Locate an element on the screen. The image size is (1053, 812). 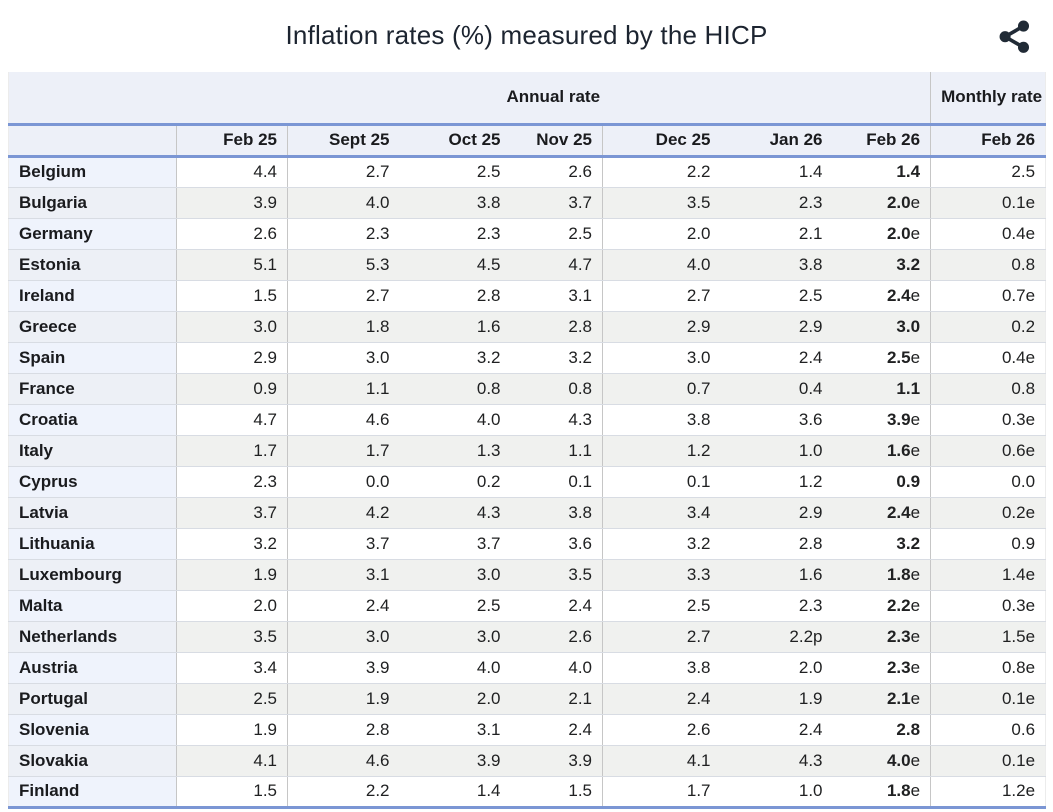
country-cell: Estonia is located at coordinates (92, 265).